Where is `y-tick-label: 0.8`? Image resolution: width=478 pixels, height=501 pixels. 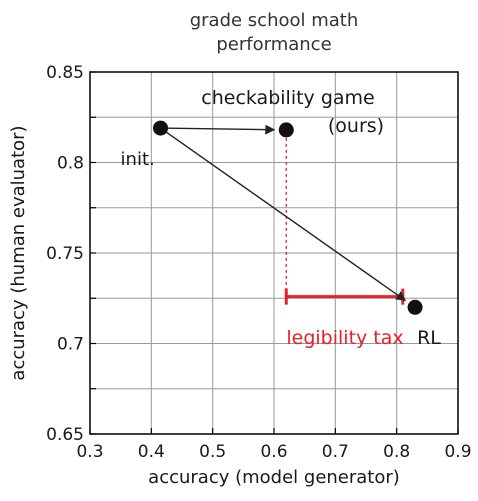 y-tick-label: 0.8 is located at coordinates (70, 164).